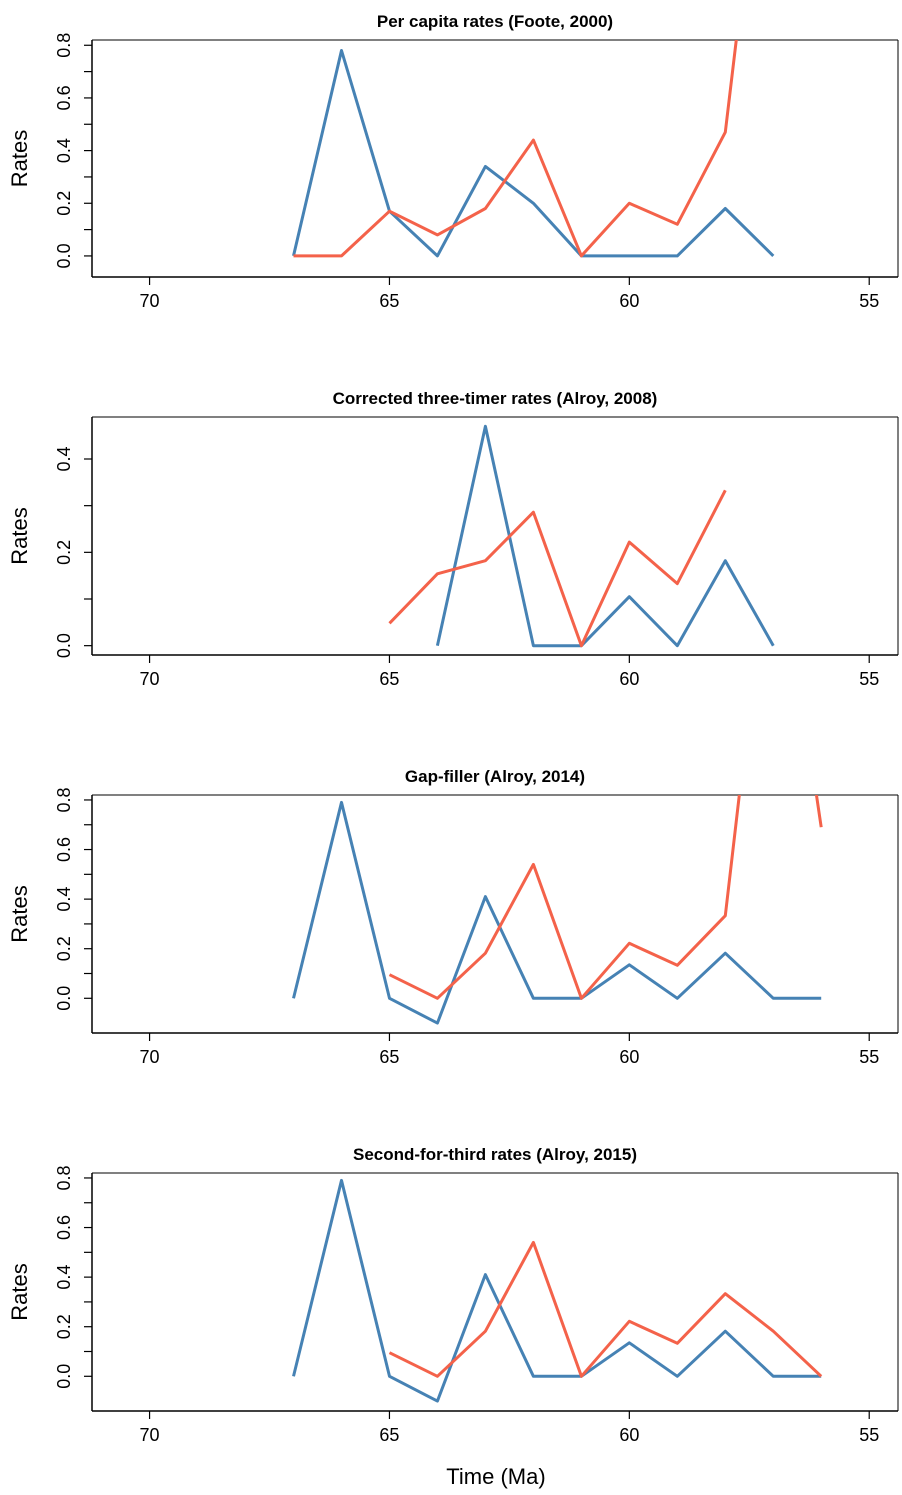  I want to click on chart-title: Second-for-third rates (Alroy, 2015), so click(495, 1154).